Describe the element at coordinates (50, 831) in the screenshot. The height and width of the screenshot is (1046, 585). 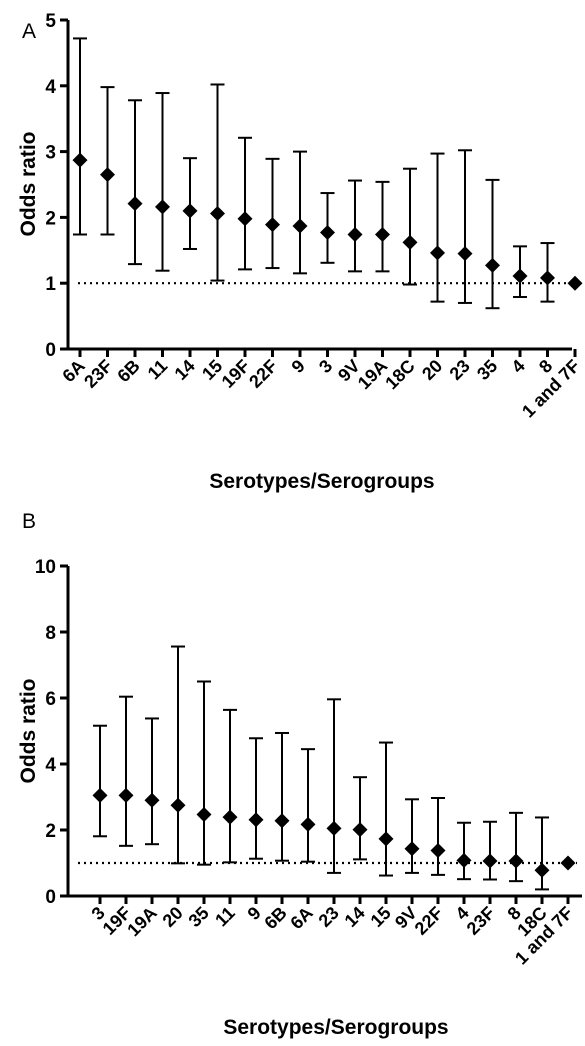
I see `panel-b-y-tick-label: 2` at that location.